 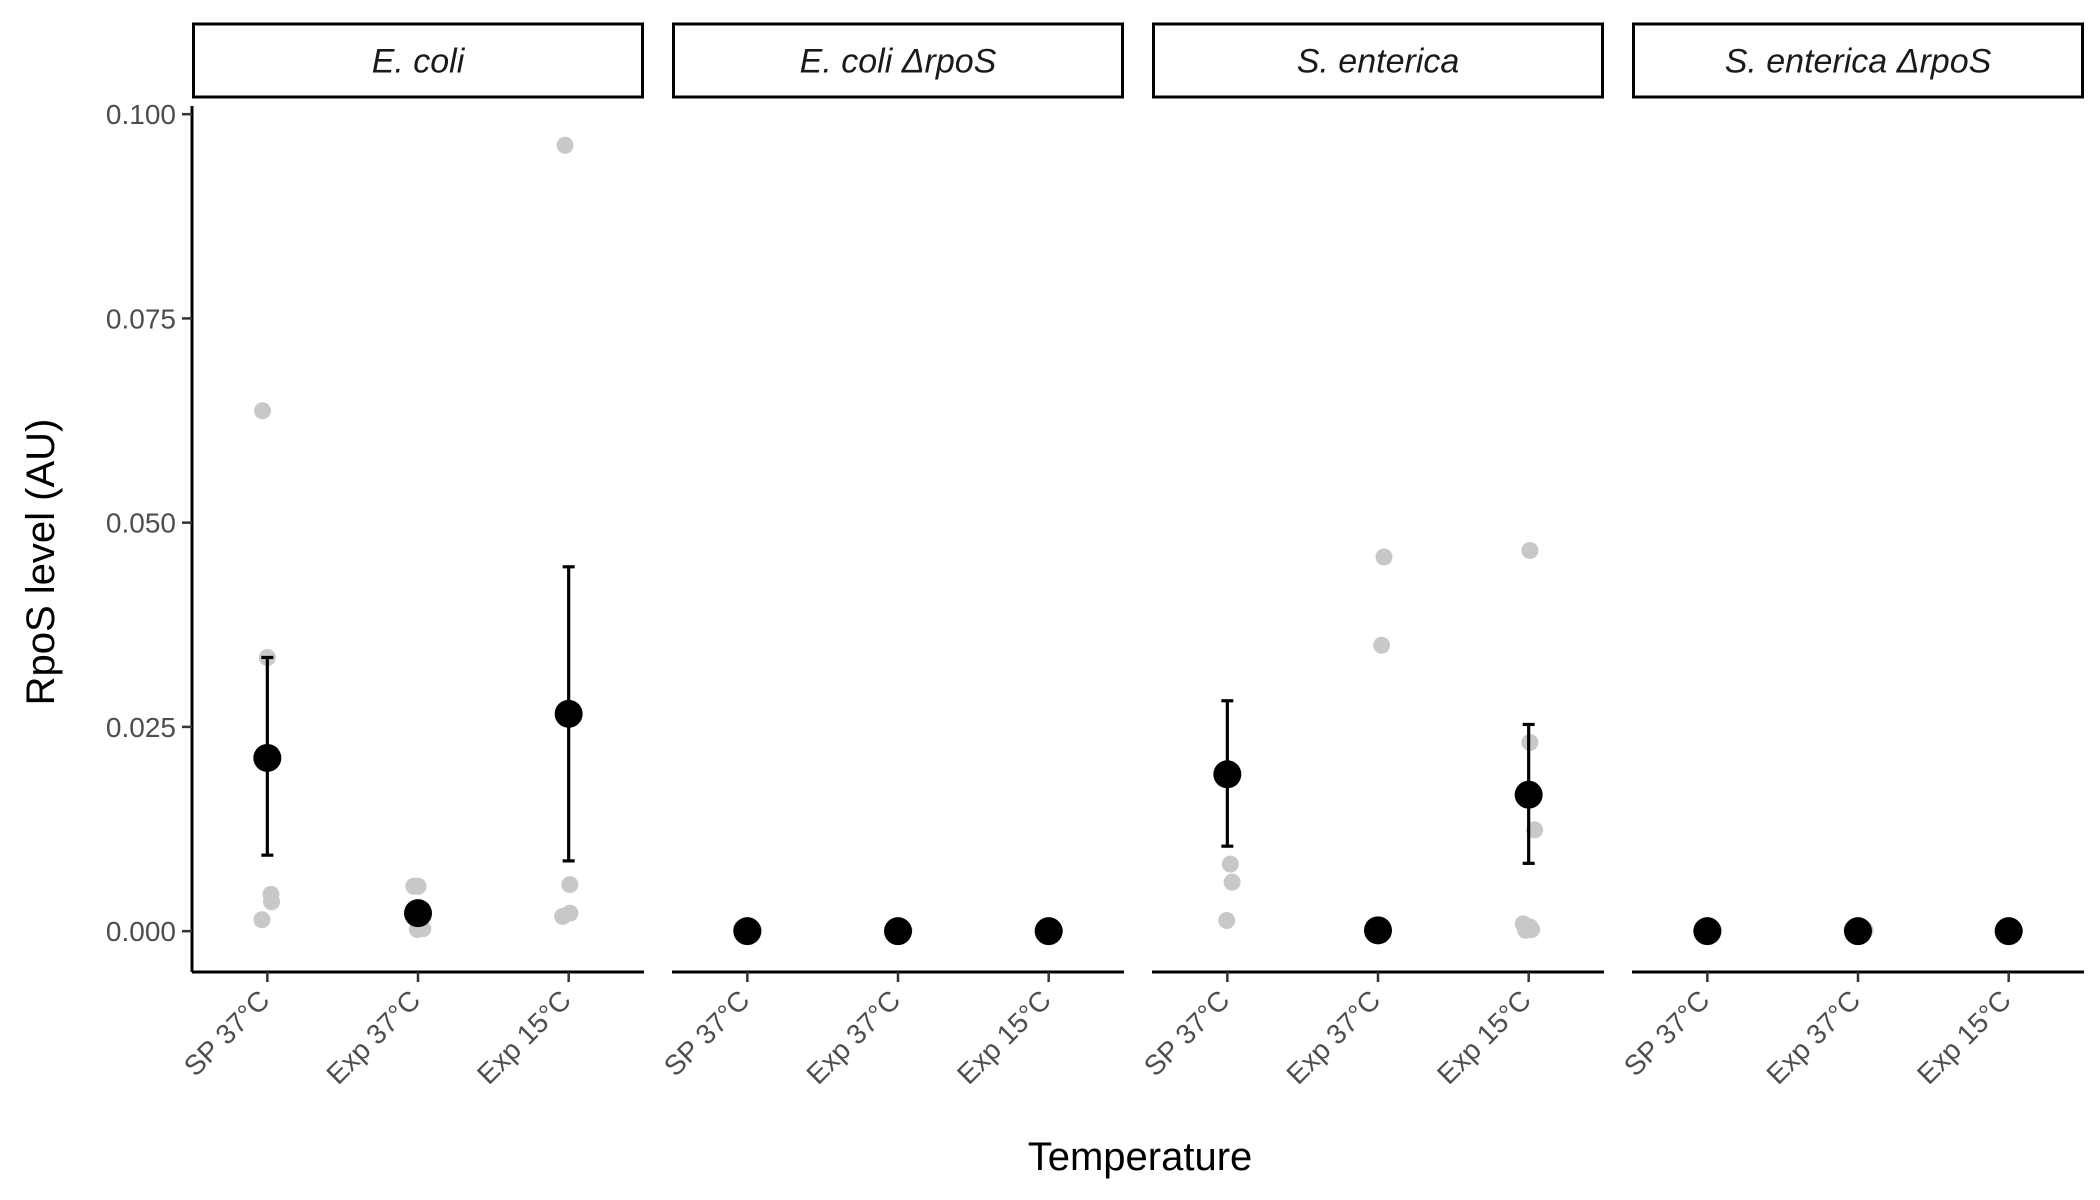 What do you see at coordinates (141, 727) in the screenshot?
I see `y-tick-label: 0.025` at bounding box center [141, 727].